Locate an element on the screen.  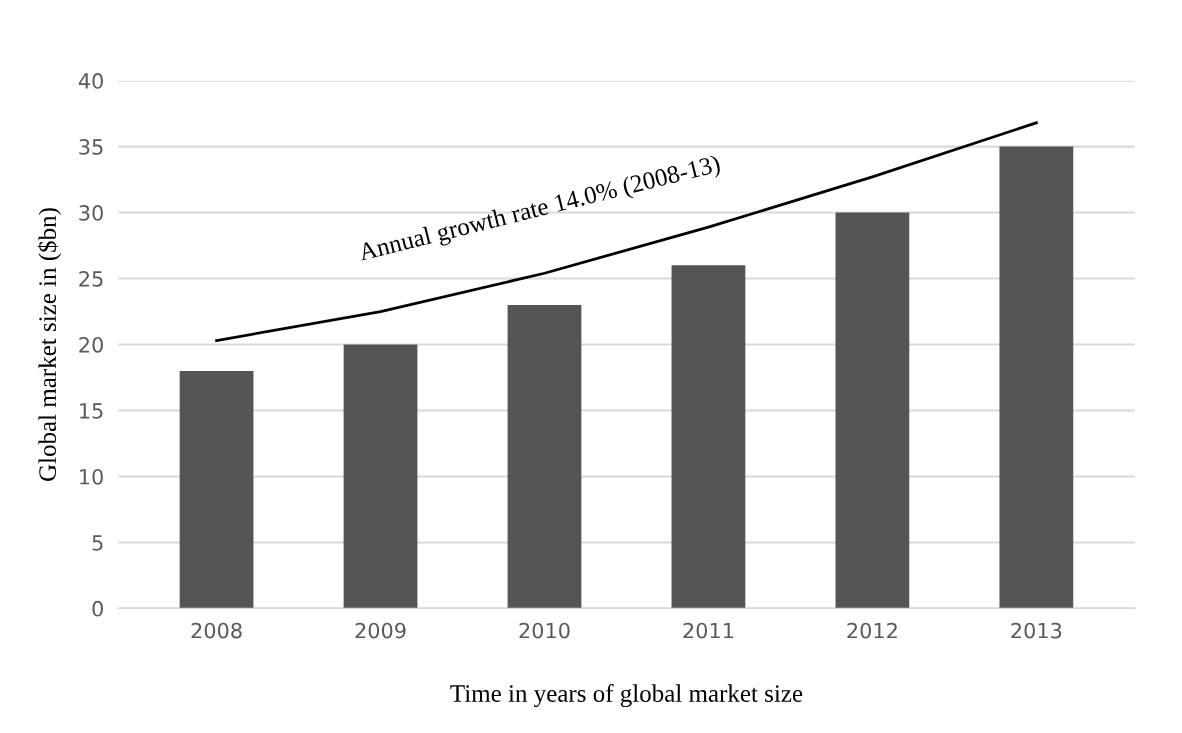
y-tick-label: 40 is located at coordinates (90, 81).